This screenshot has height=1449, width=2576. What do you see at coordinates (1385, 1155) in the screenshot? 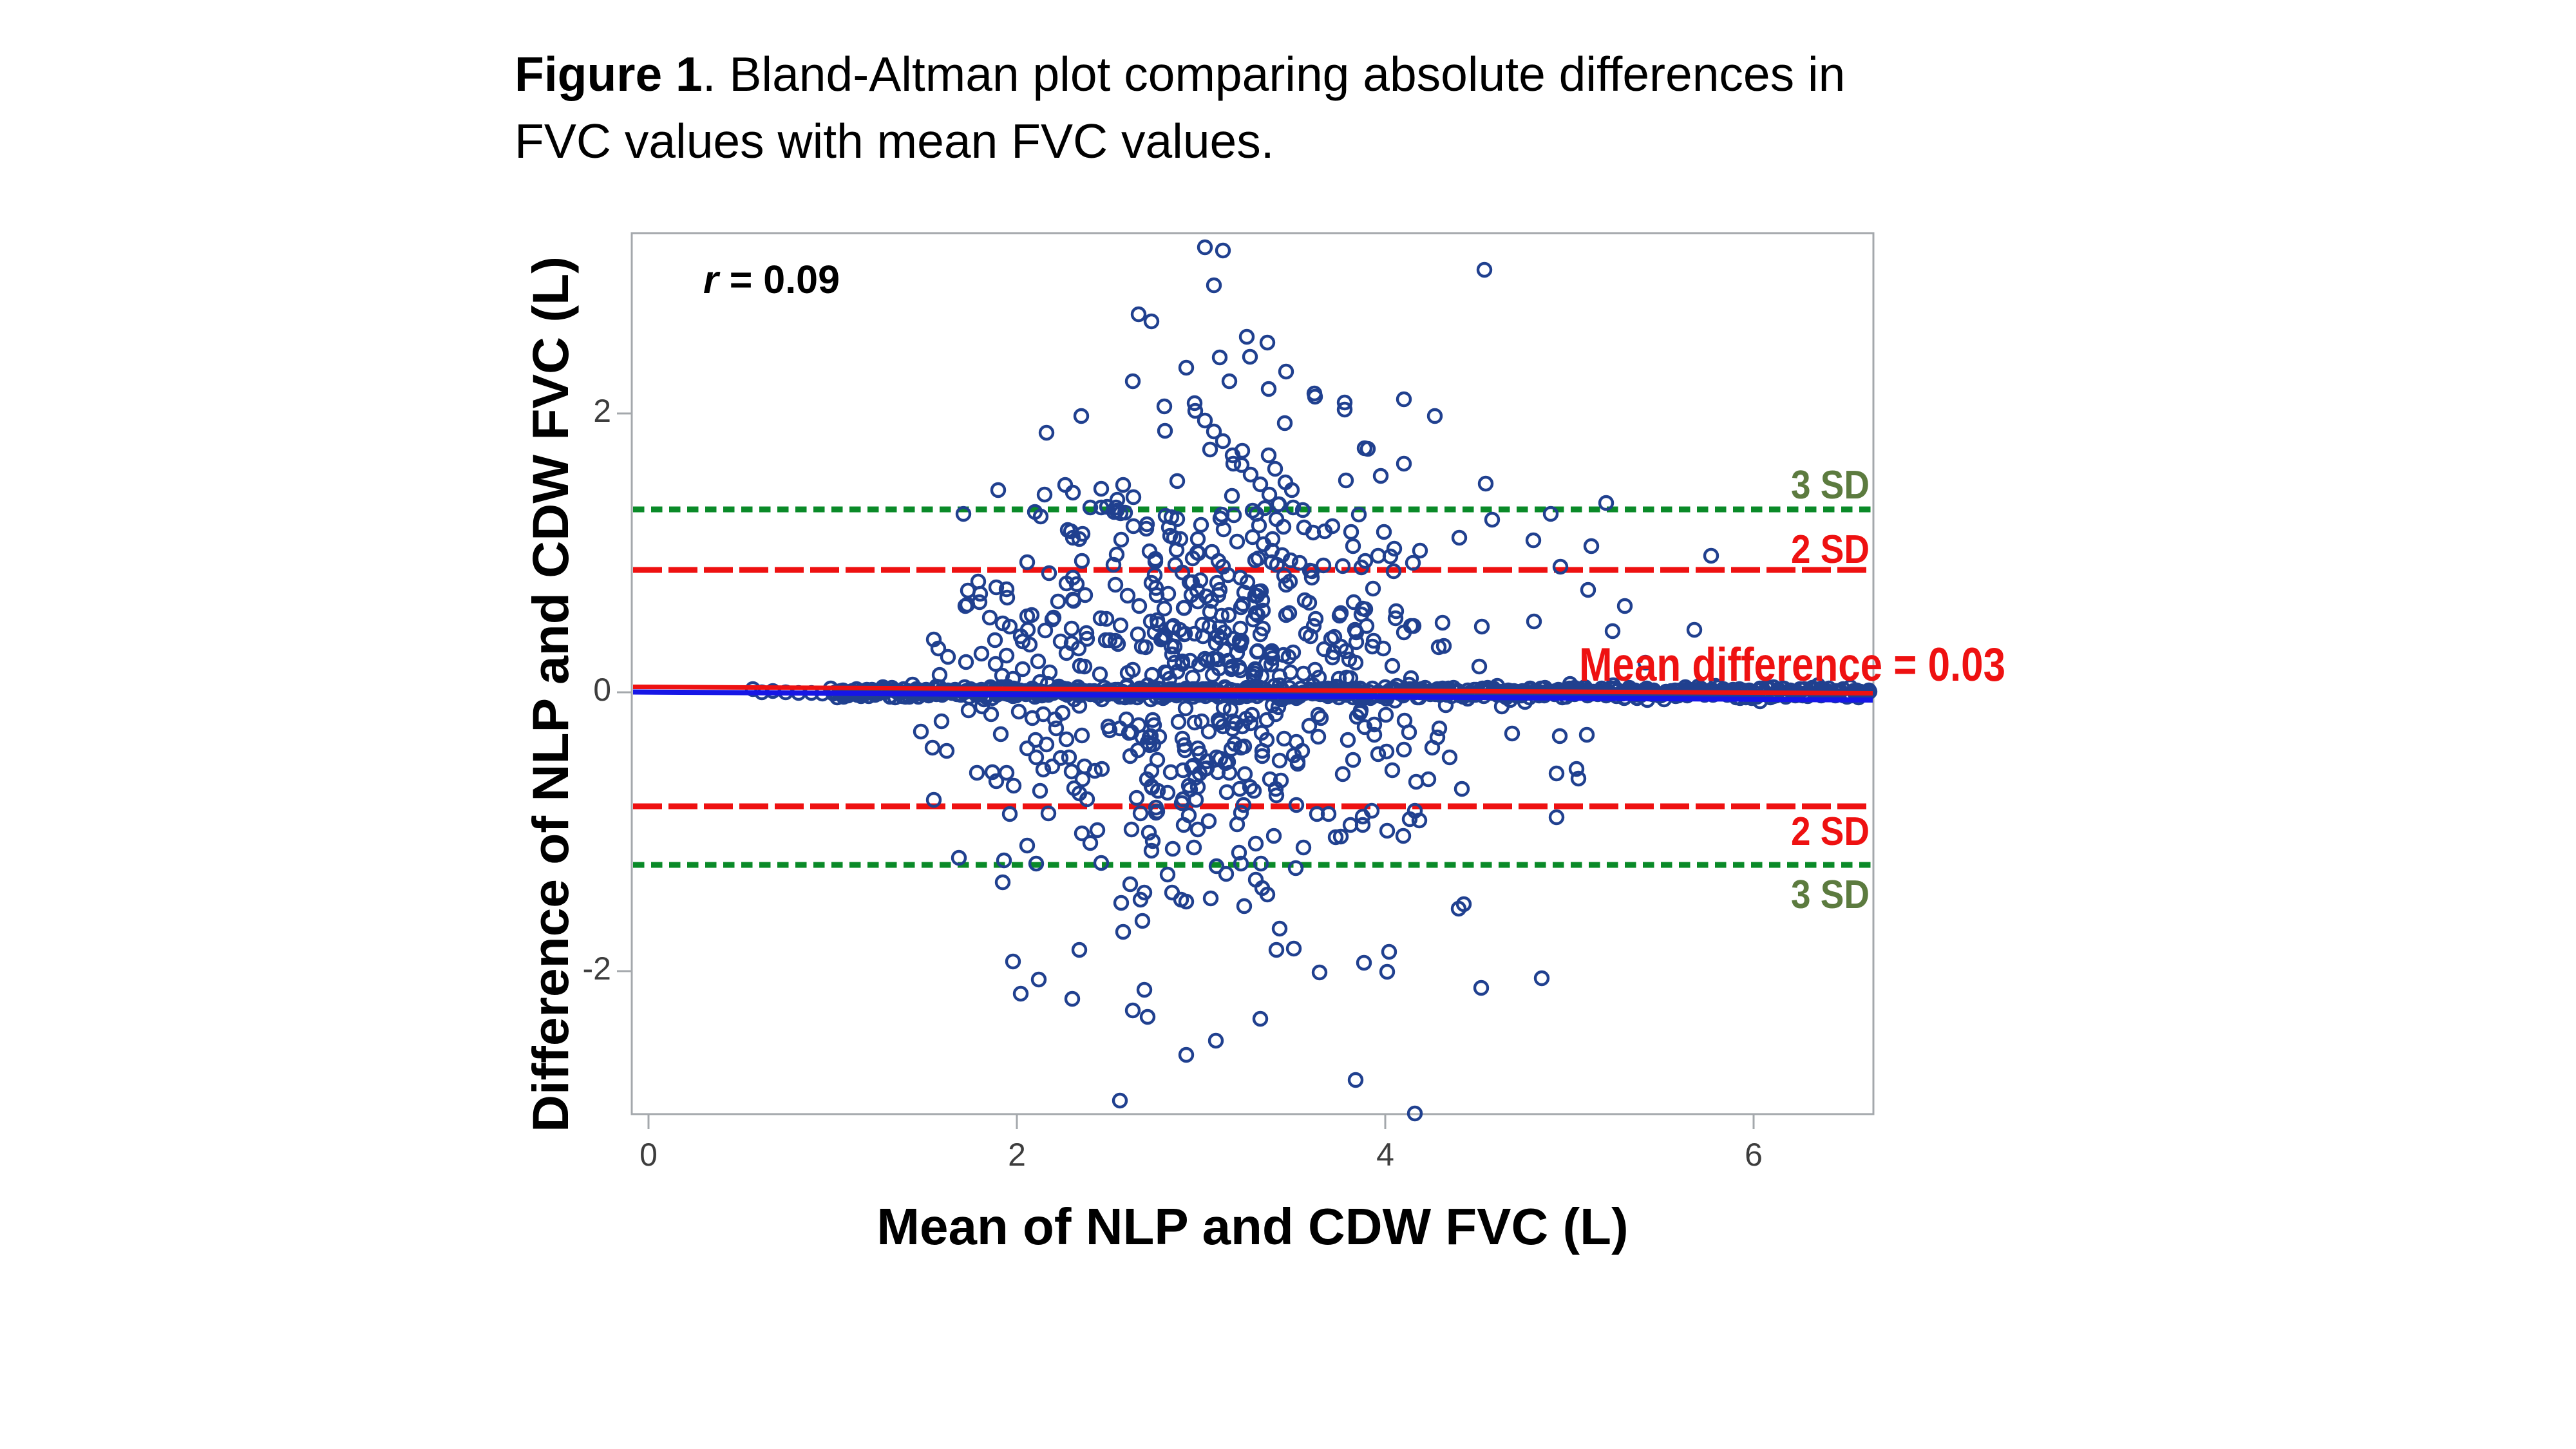
I see `svg-text: 4` at bounding box center [1385, 1155].